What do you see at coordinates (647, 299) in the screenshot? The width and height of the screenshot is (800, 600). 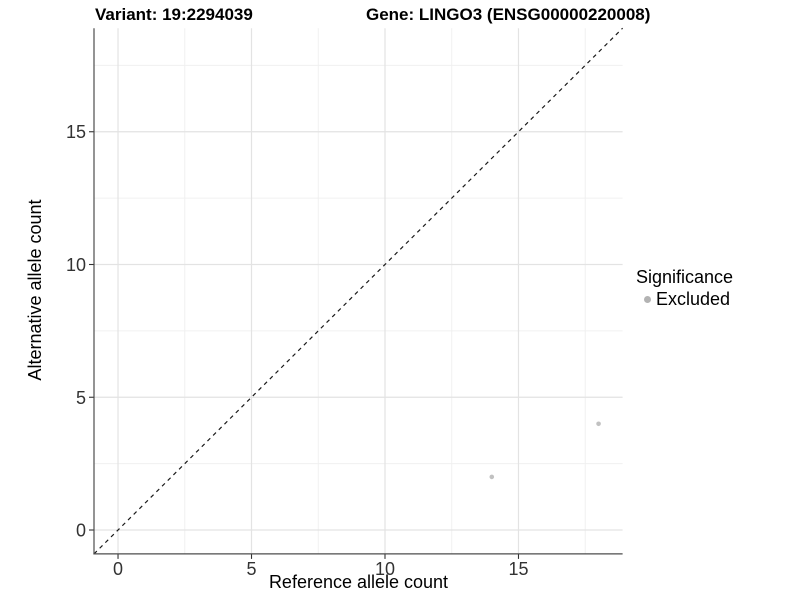 I see `legend-point-icon` at bounding box center [647, 299].